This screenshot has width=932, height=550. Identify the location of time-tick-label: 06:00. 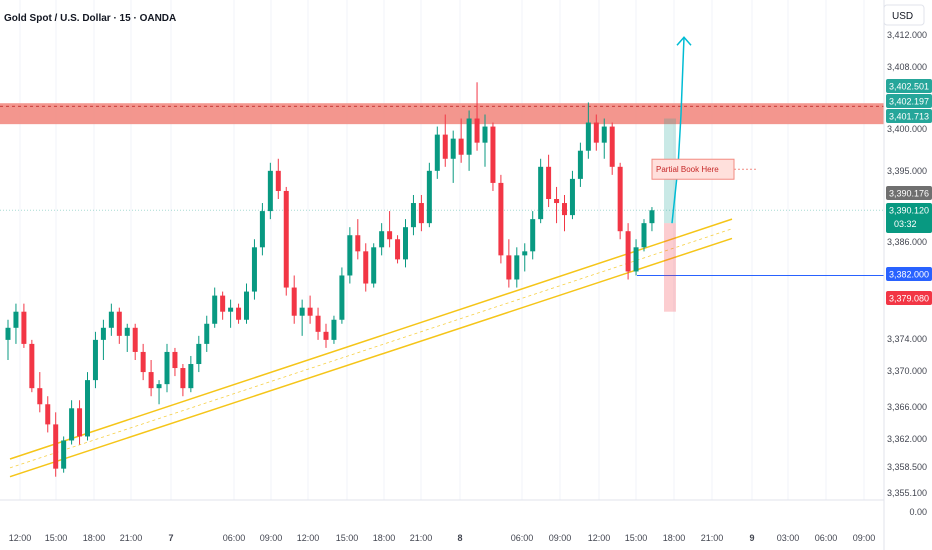
(234, 538).